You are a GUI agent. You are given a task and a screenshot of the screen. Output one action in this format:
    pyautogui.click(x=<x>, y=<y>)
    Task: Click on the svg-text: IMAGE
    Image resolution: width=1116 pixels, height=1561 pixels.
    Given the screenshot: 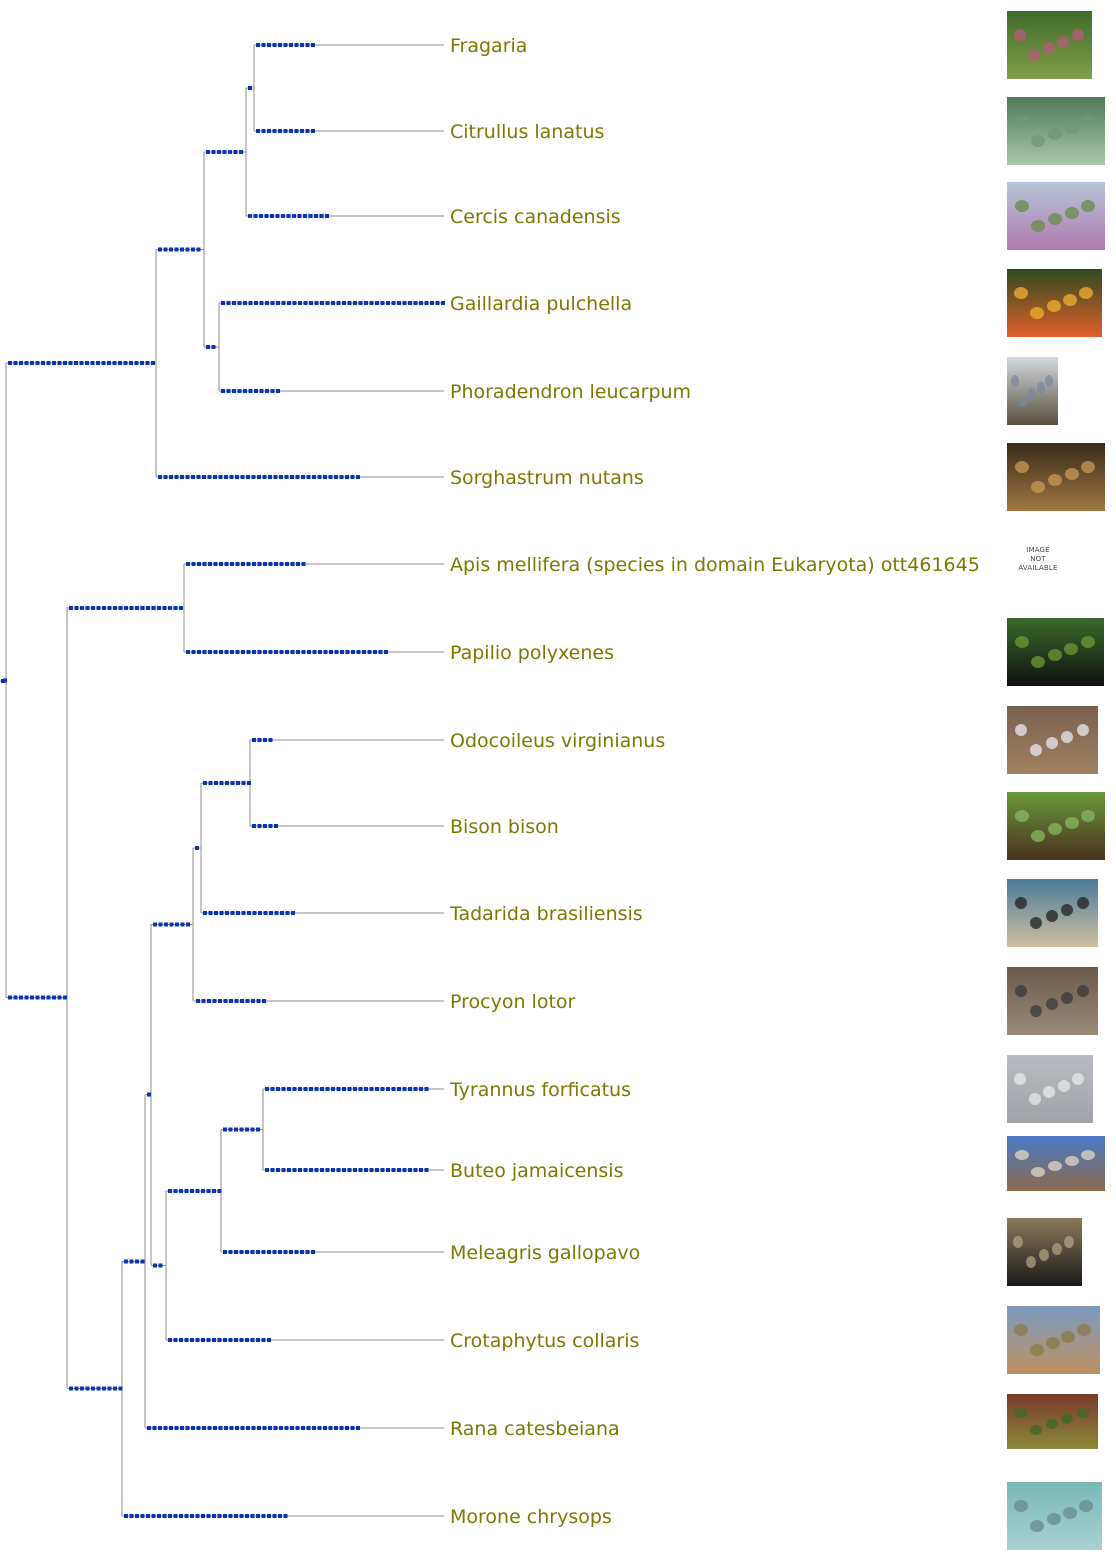 What is the action you would take?
    pyautogui.click(x=1038, y=550)
    